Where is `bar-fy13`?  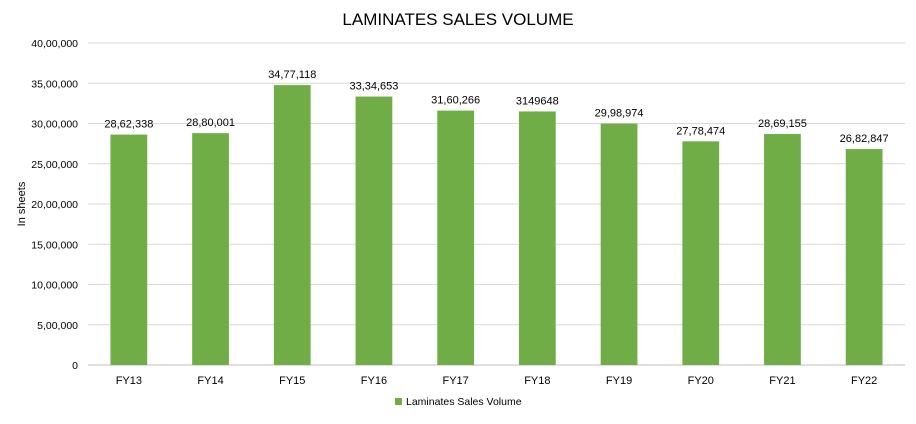
bar-fy13 is located at coordinates (129, 249).